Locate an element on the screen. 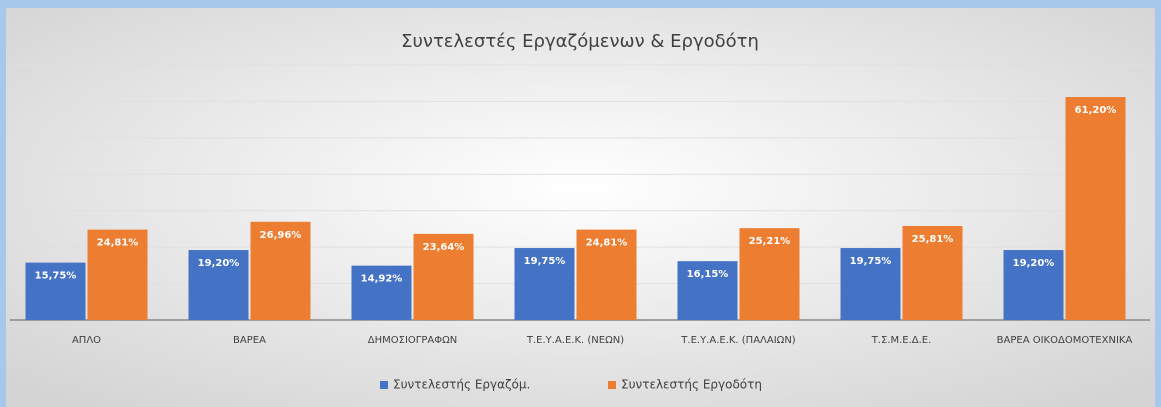  chart-title: Συντελεστές Εργαζόμενων & Εργοδότη is located at coordinates (580, 41).